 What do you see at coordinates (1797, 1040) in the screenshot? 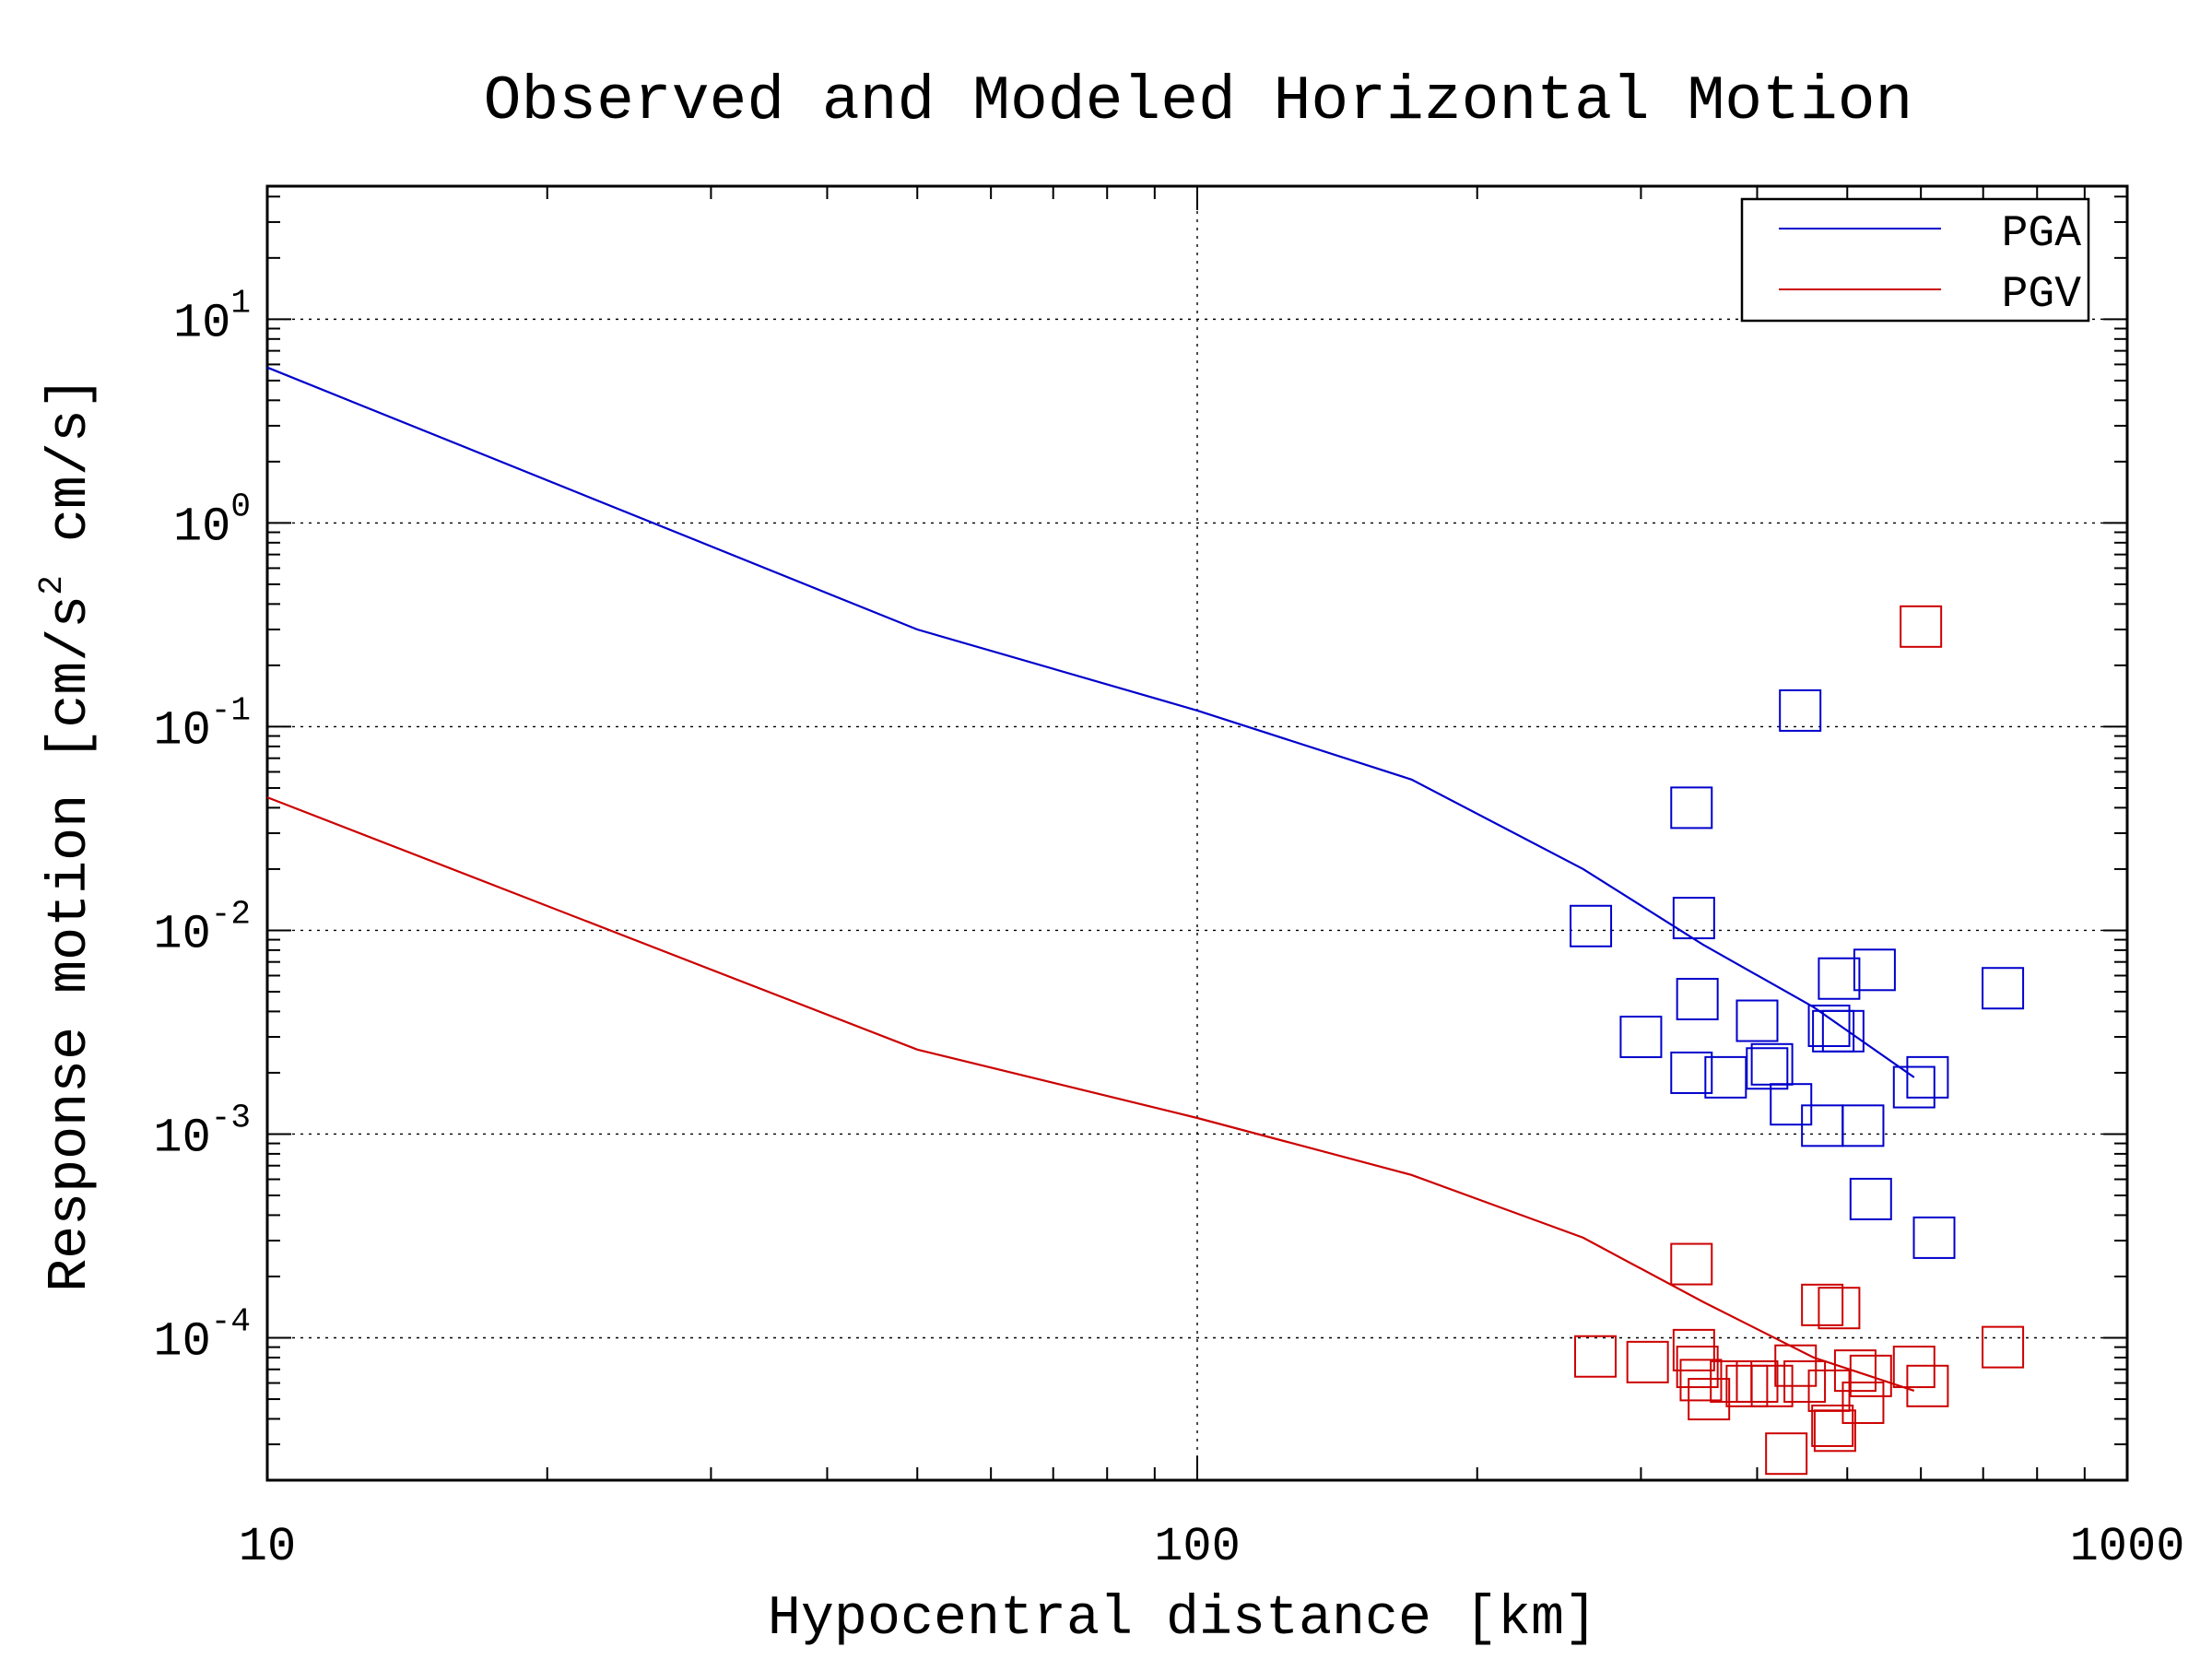
I see `observed-markers` at bounding box center [1797, 1040].